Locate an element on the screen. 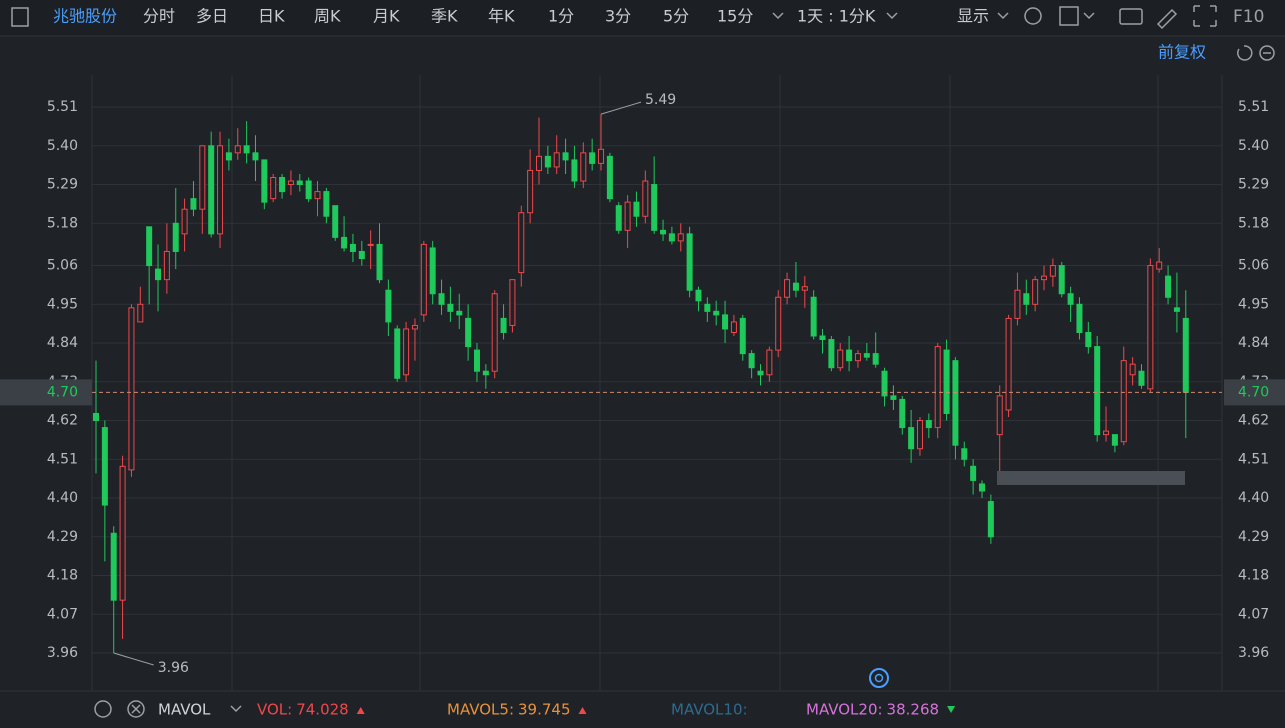  camera-icon is located at coordinates (1131, 16).